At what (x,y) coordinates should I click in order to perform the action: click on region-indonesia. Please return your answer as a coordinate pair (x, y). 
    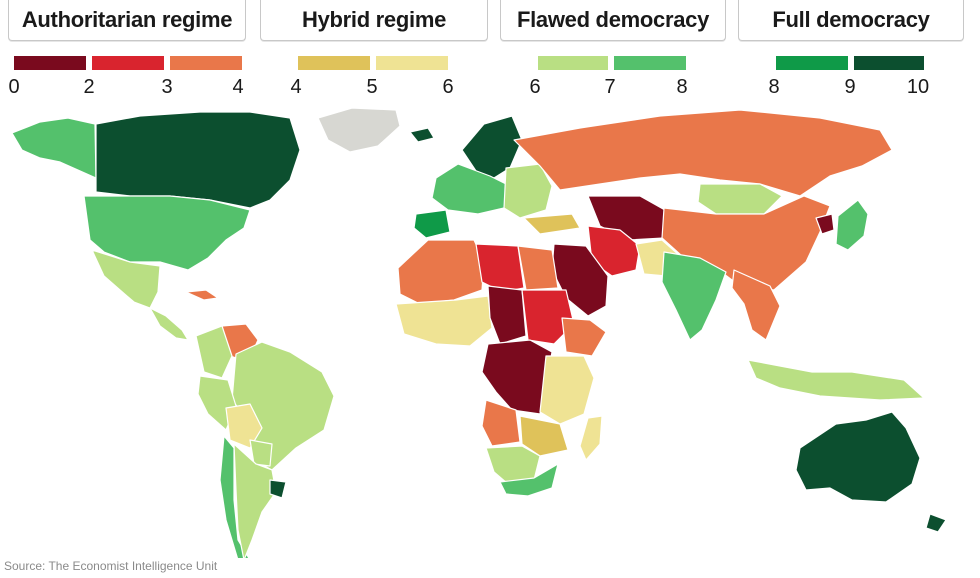
    Looking at the image, I should click on (836, 380).